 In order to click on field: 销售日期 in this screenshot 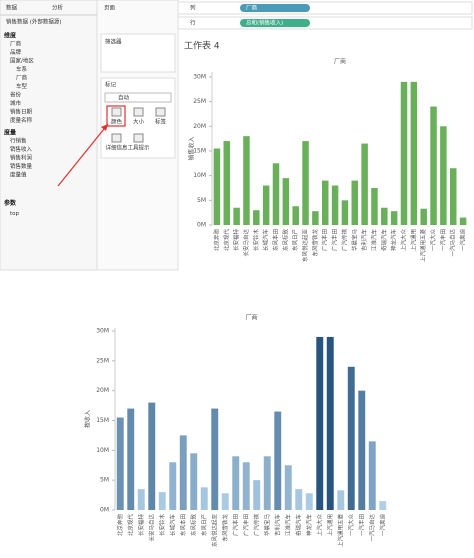, I will do `click(21, 112)`.